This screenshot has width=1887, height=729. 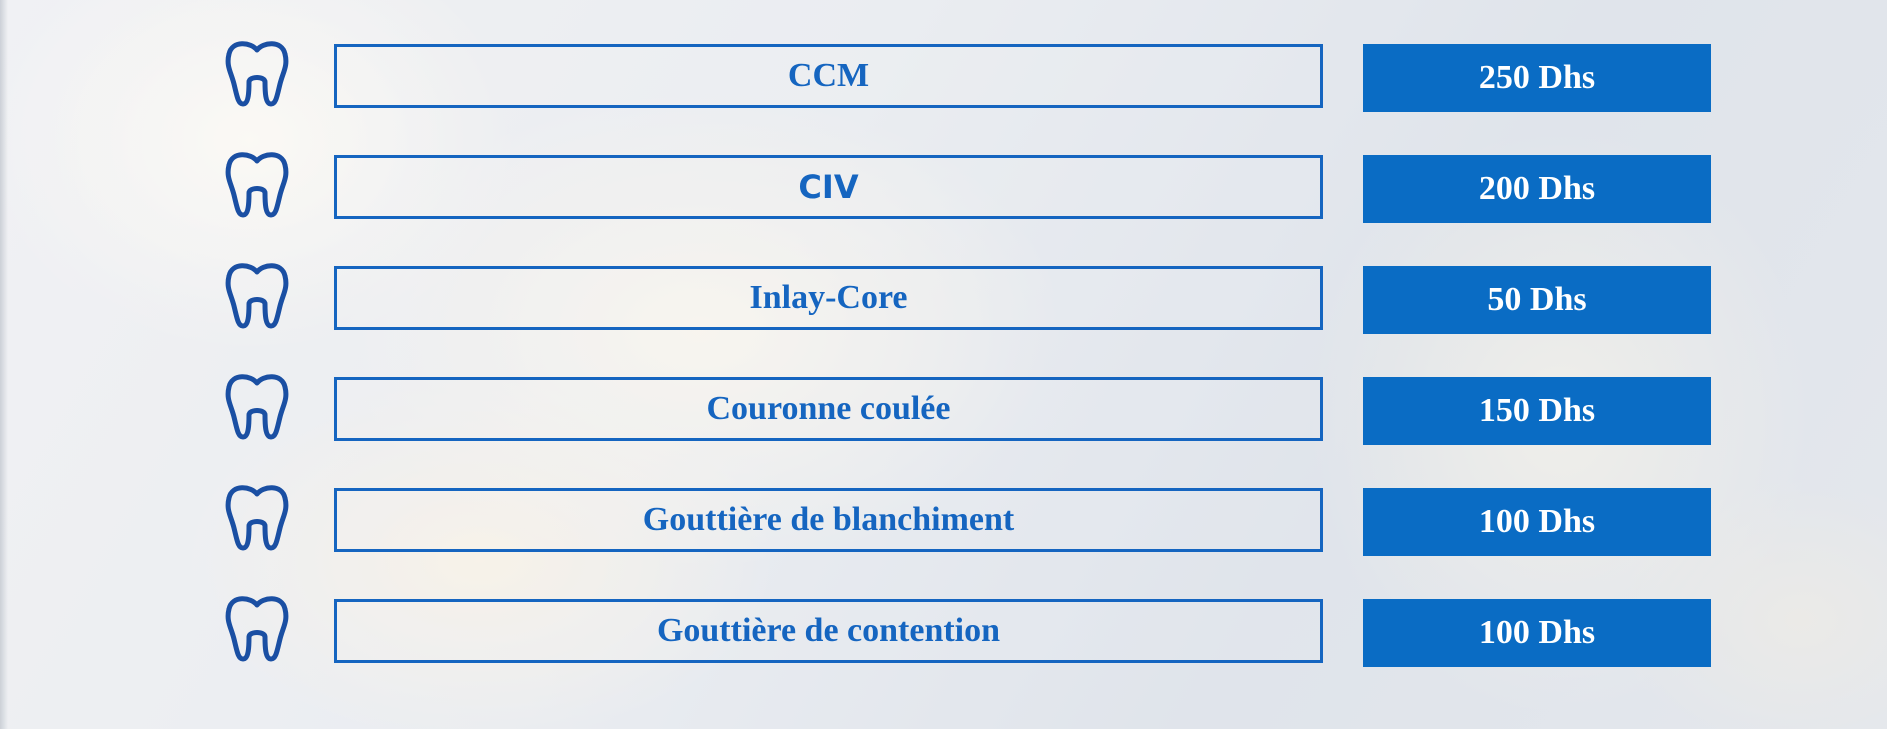 I want to click on price-row: Gouttière de blanchiment 100 Dhs, so click(x=943, y=519).